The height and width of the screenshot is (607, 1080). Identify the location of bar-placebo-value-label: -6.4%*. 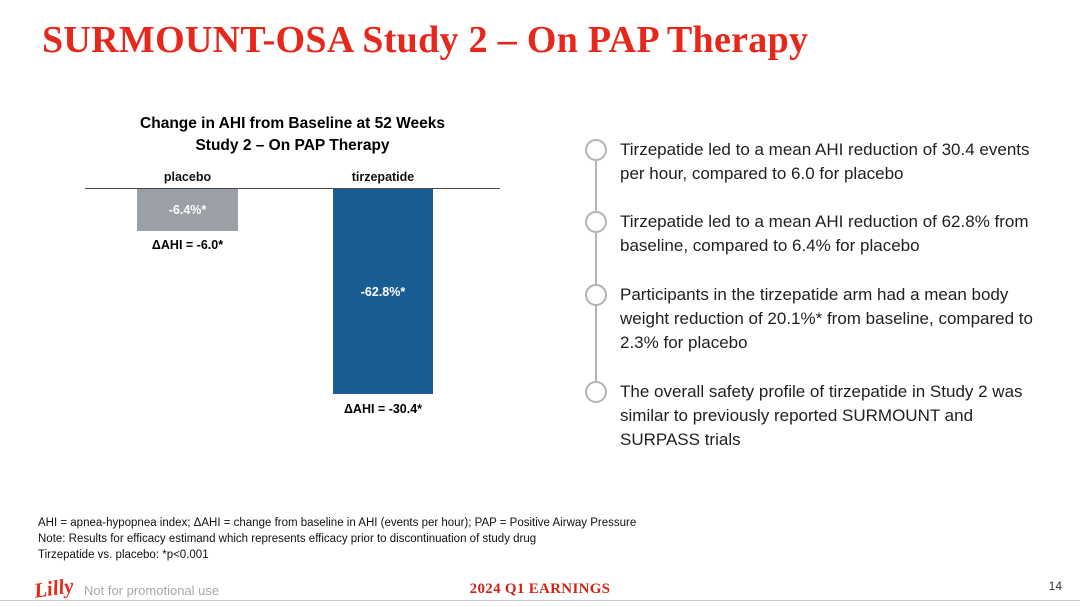
(187, 210).